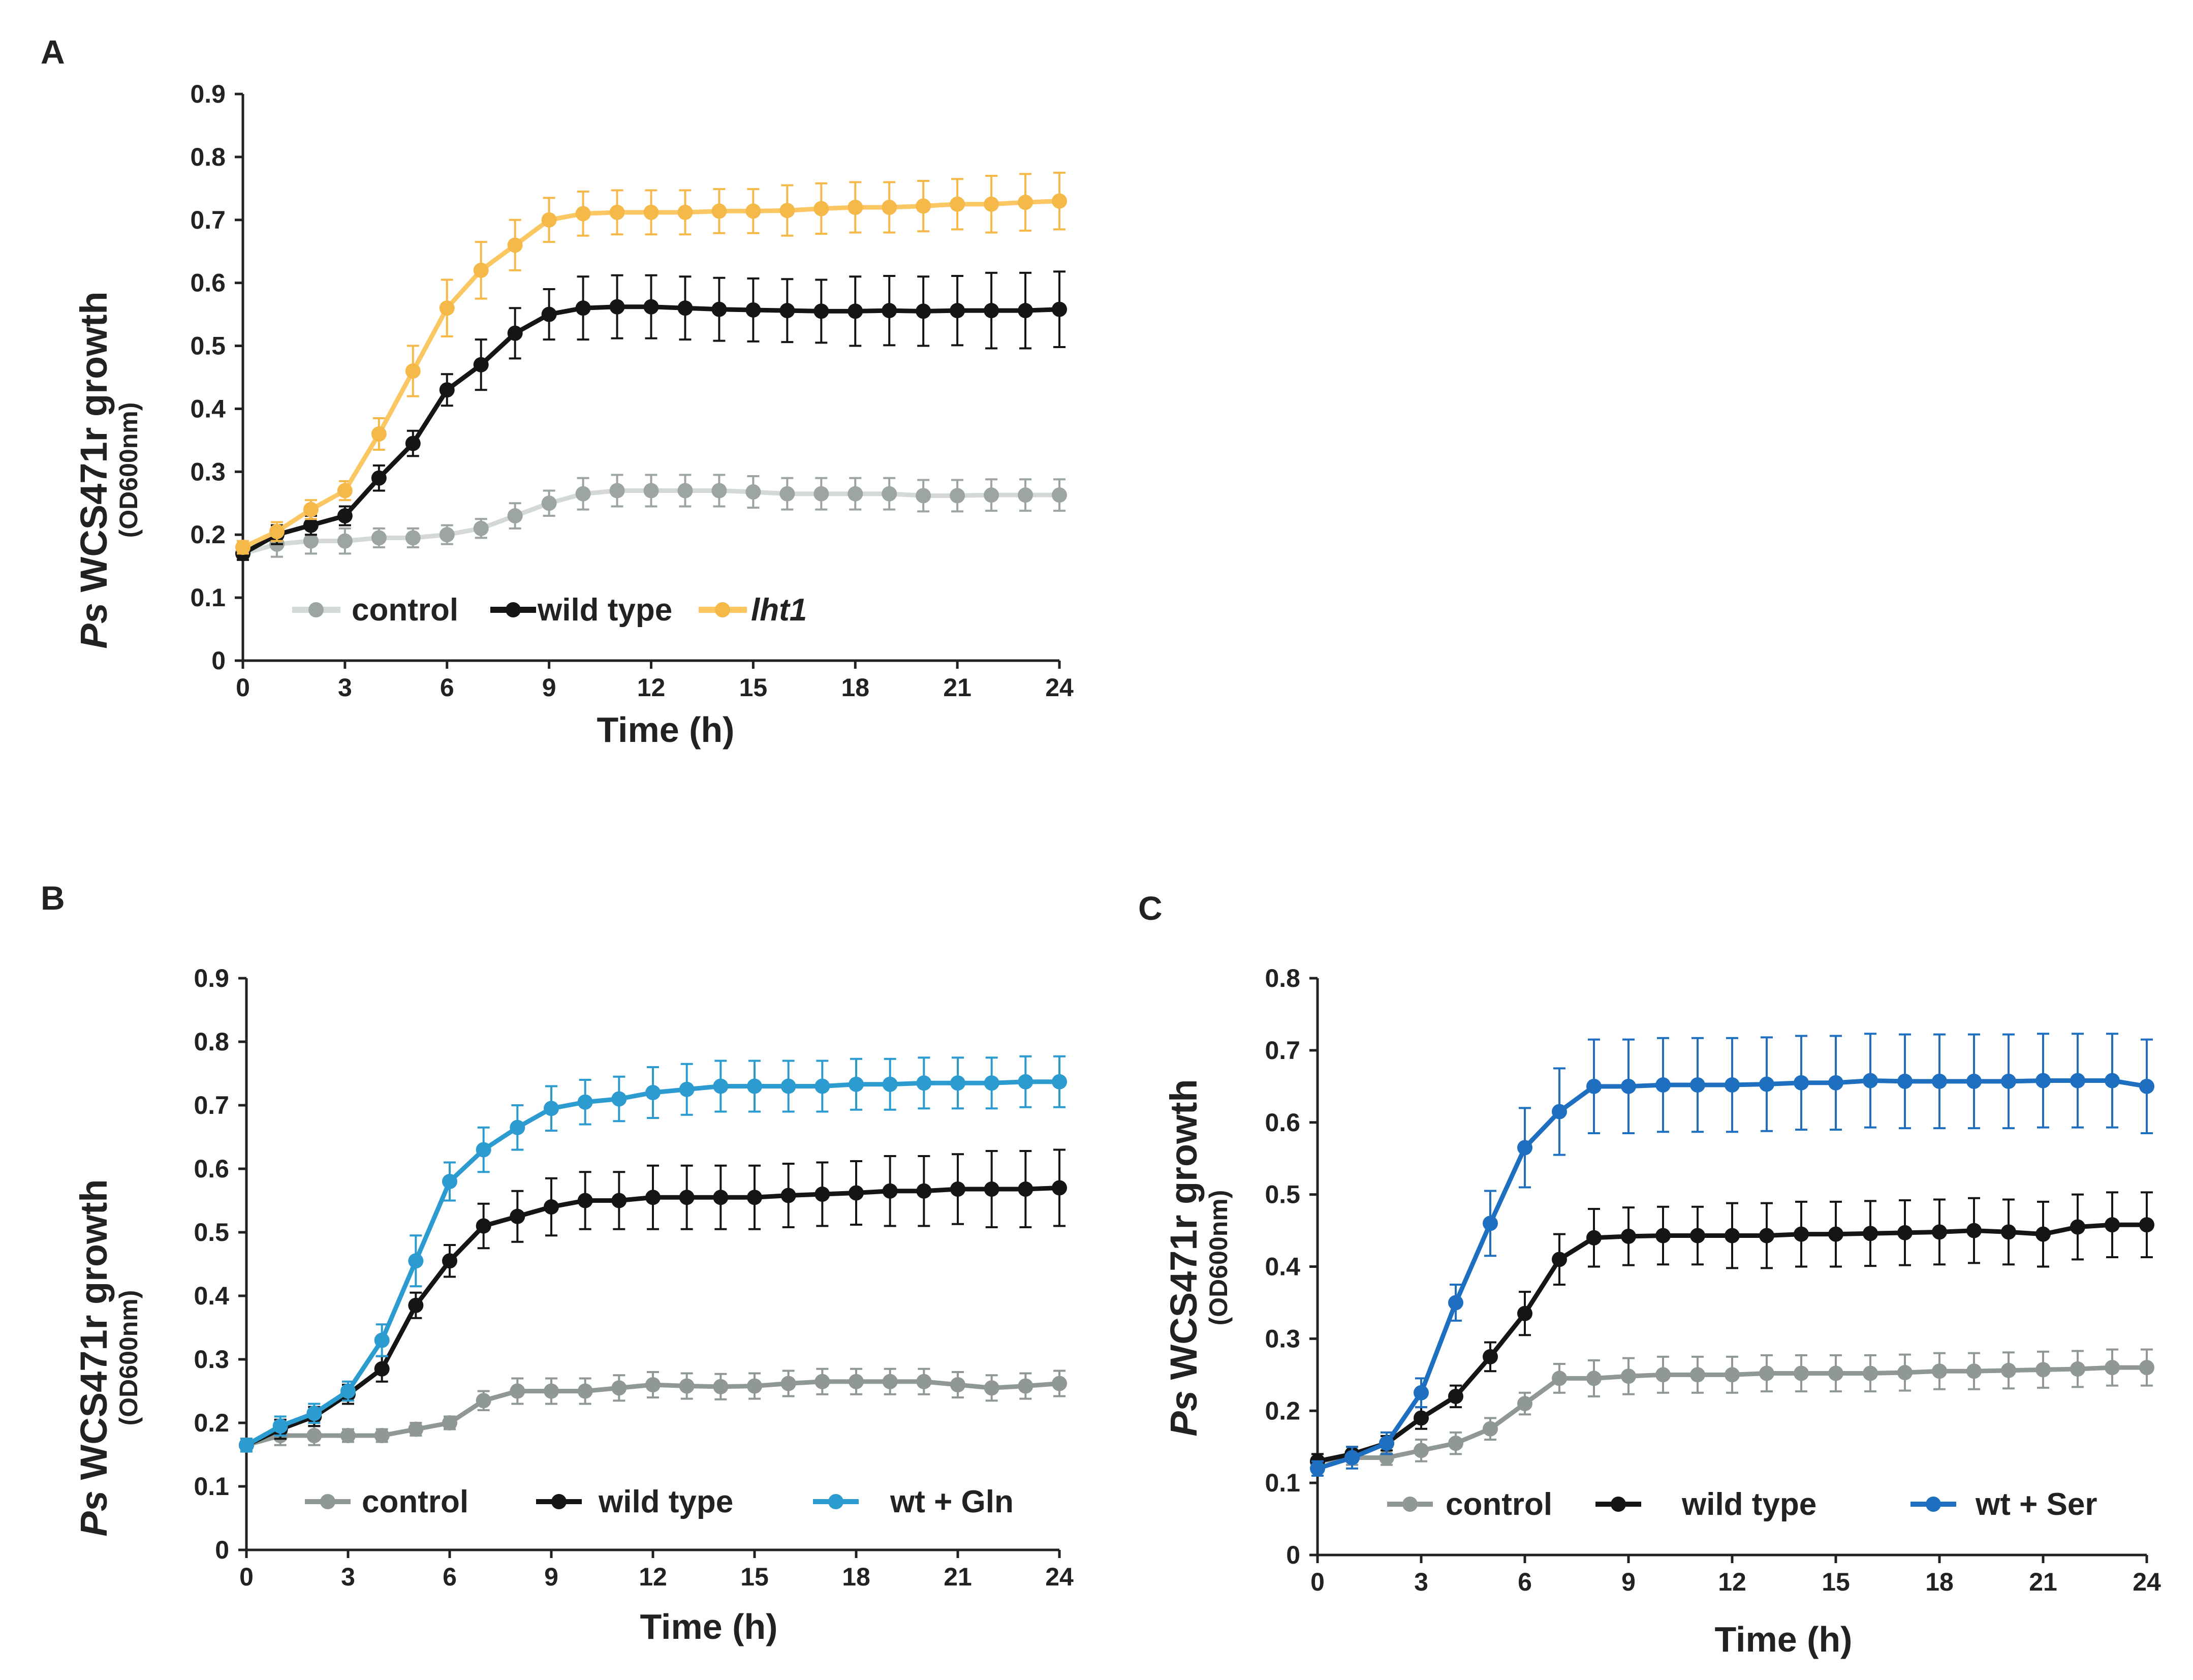 Image resolution: width=2193 pixels, height=1680 pixels. Describe the element at coordinates (327, 1501) in the screenshot. I see `chart-b-legend-marker-control` at that location.